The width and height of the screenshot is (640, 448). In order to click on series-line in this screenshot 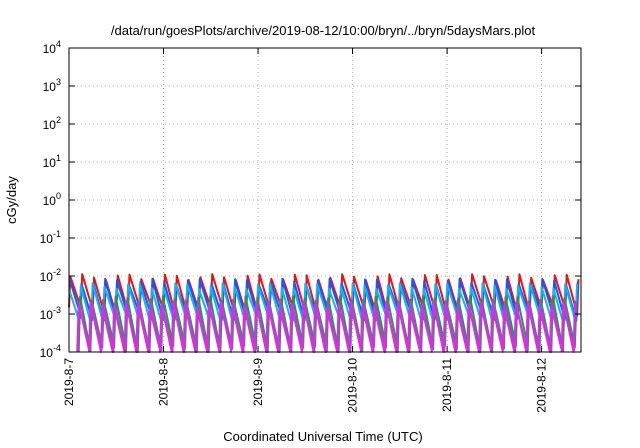, I will do `click(326, 326)`.